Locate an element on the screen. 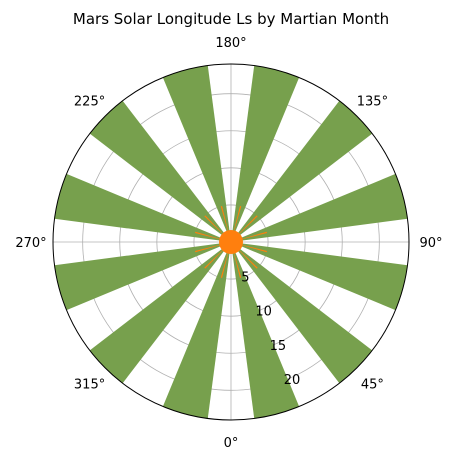  center-marker is located at coordinates (231, 242).